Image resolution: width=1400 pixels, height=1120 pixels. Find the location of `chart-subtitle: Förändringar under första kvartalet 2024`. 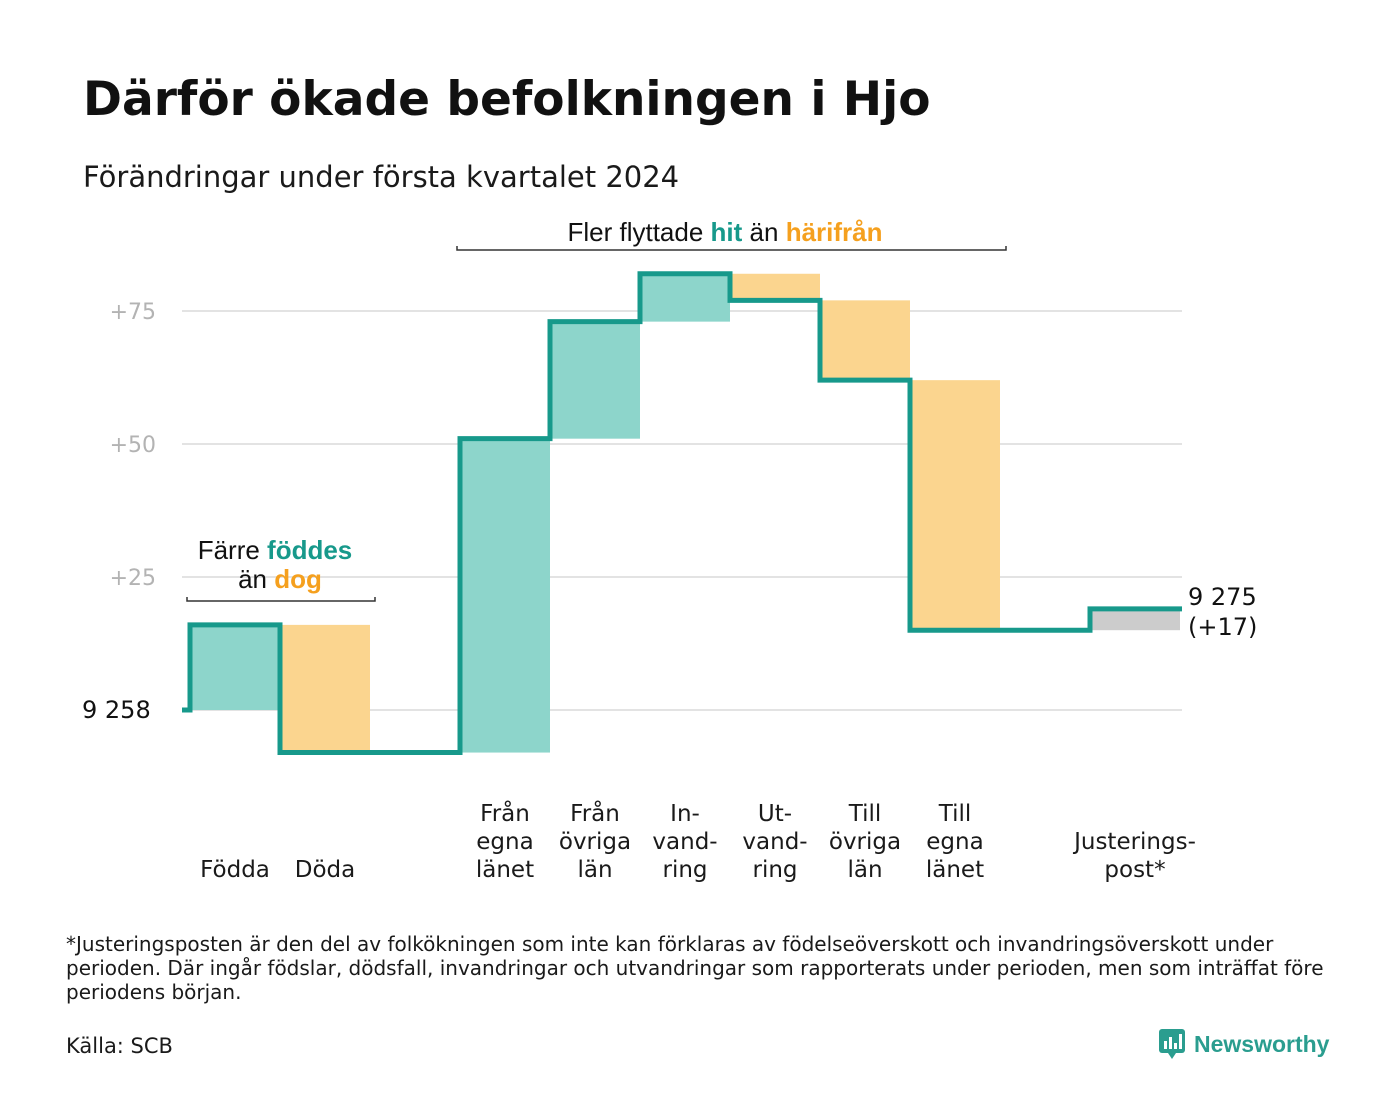

chart-subtitle: Förändringar under första kvartalet 2024 is located at coordinates (381, 177).